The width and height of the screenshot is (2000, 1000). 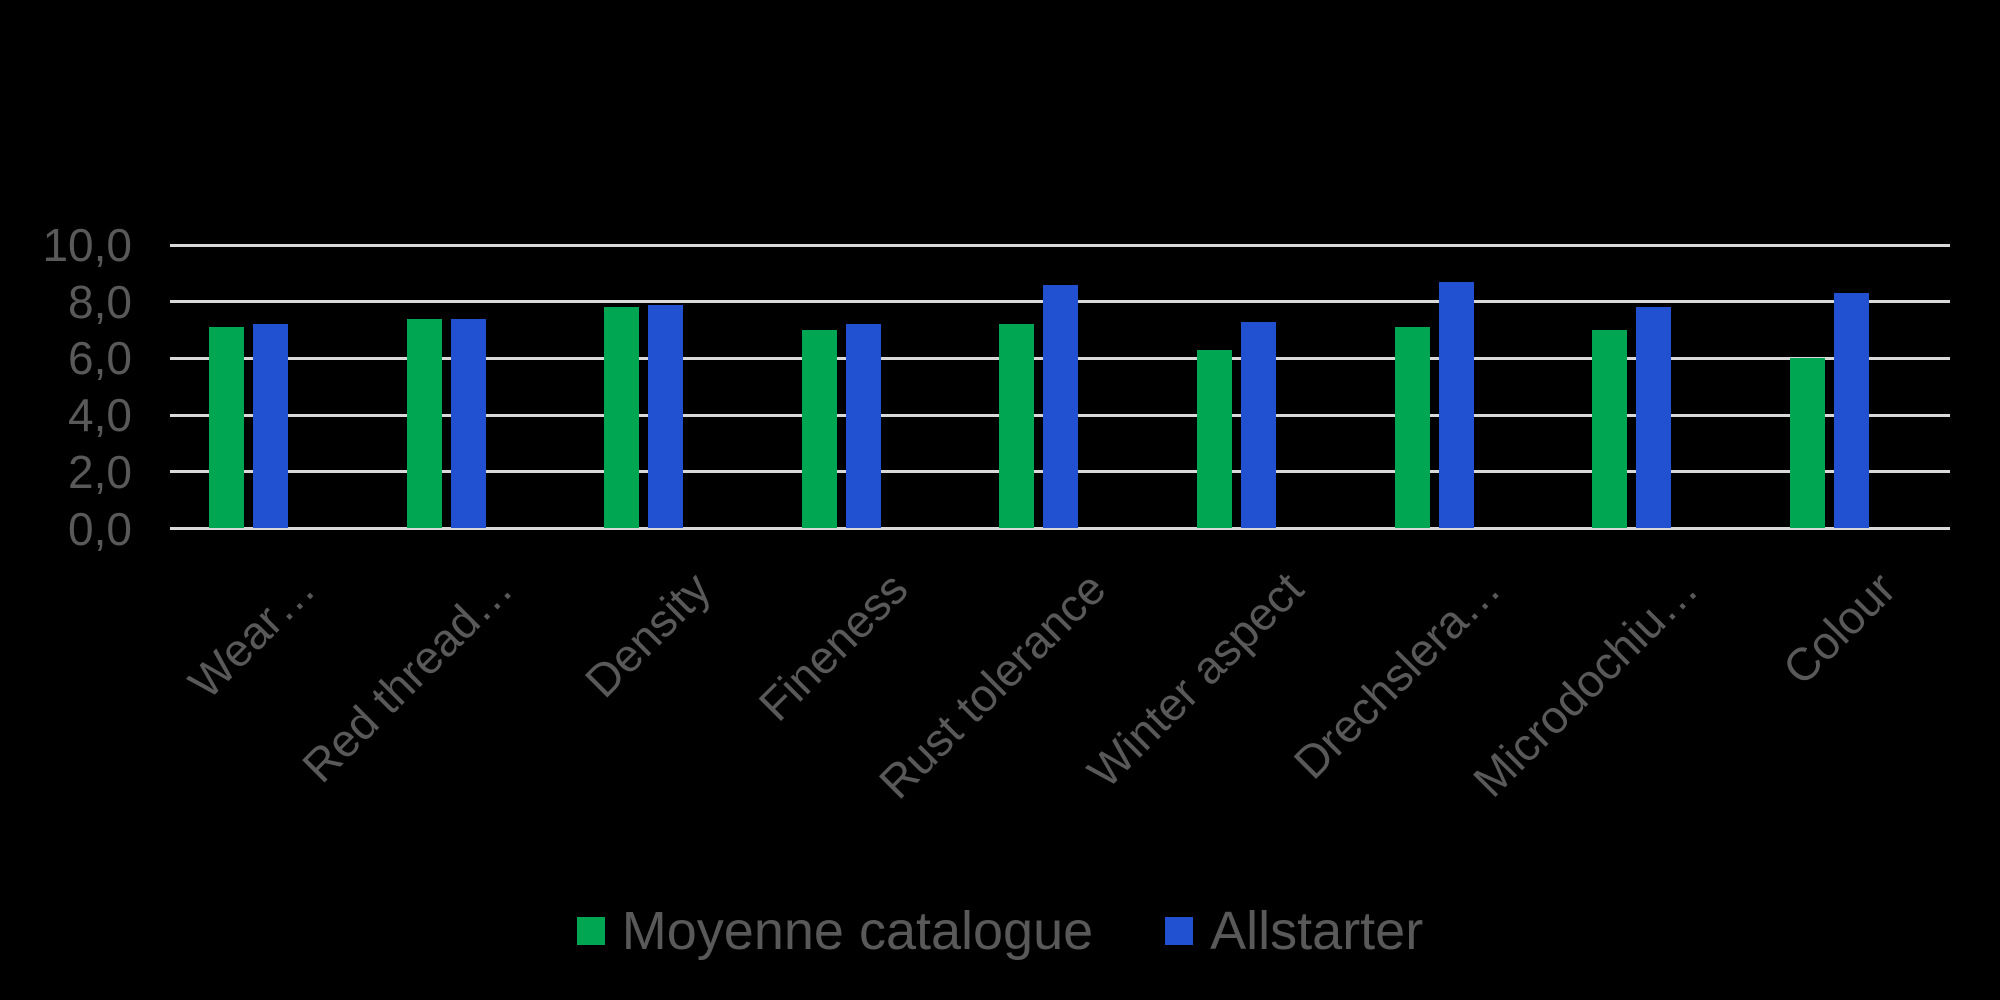 What do you see at coordinates (833, 646) in the screenshot?
I see `x-axis-label: Fineness` at bounding box center [833, 646].